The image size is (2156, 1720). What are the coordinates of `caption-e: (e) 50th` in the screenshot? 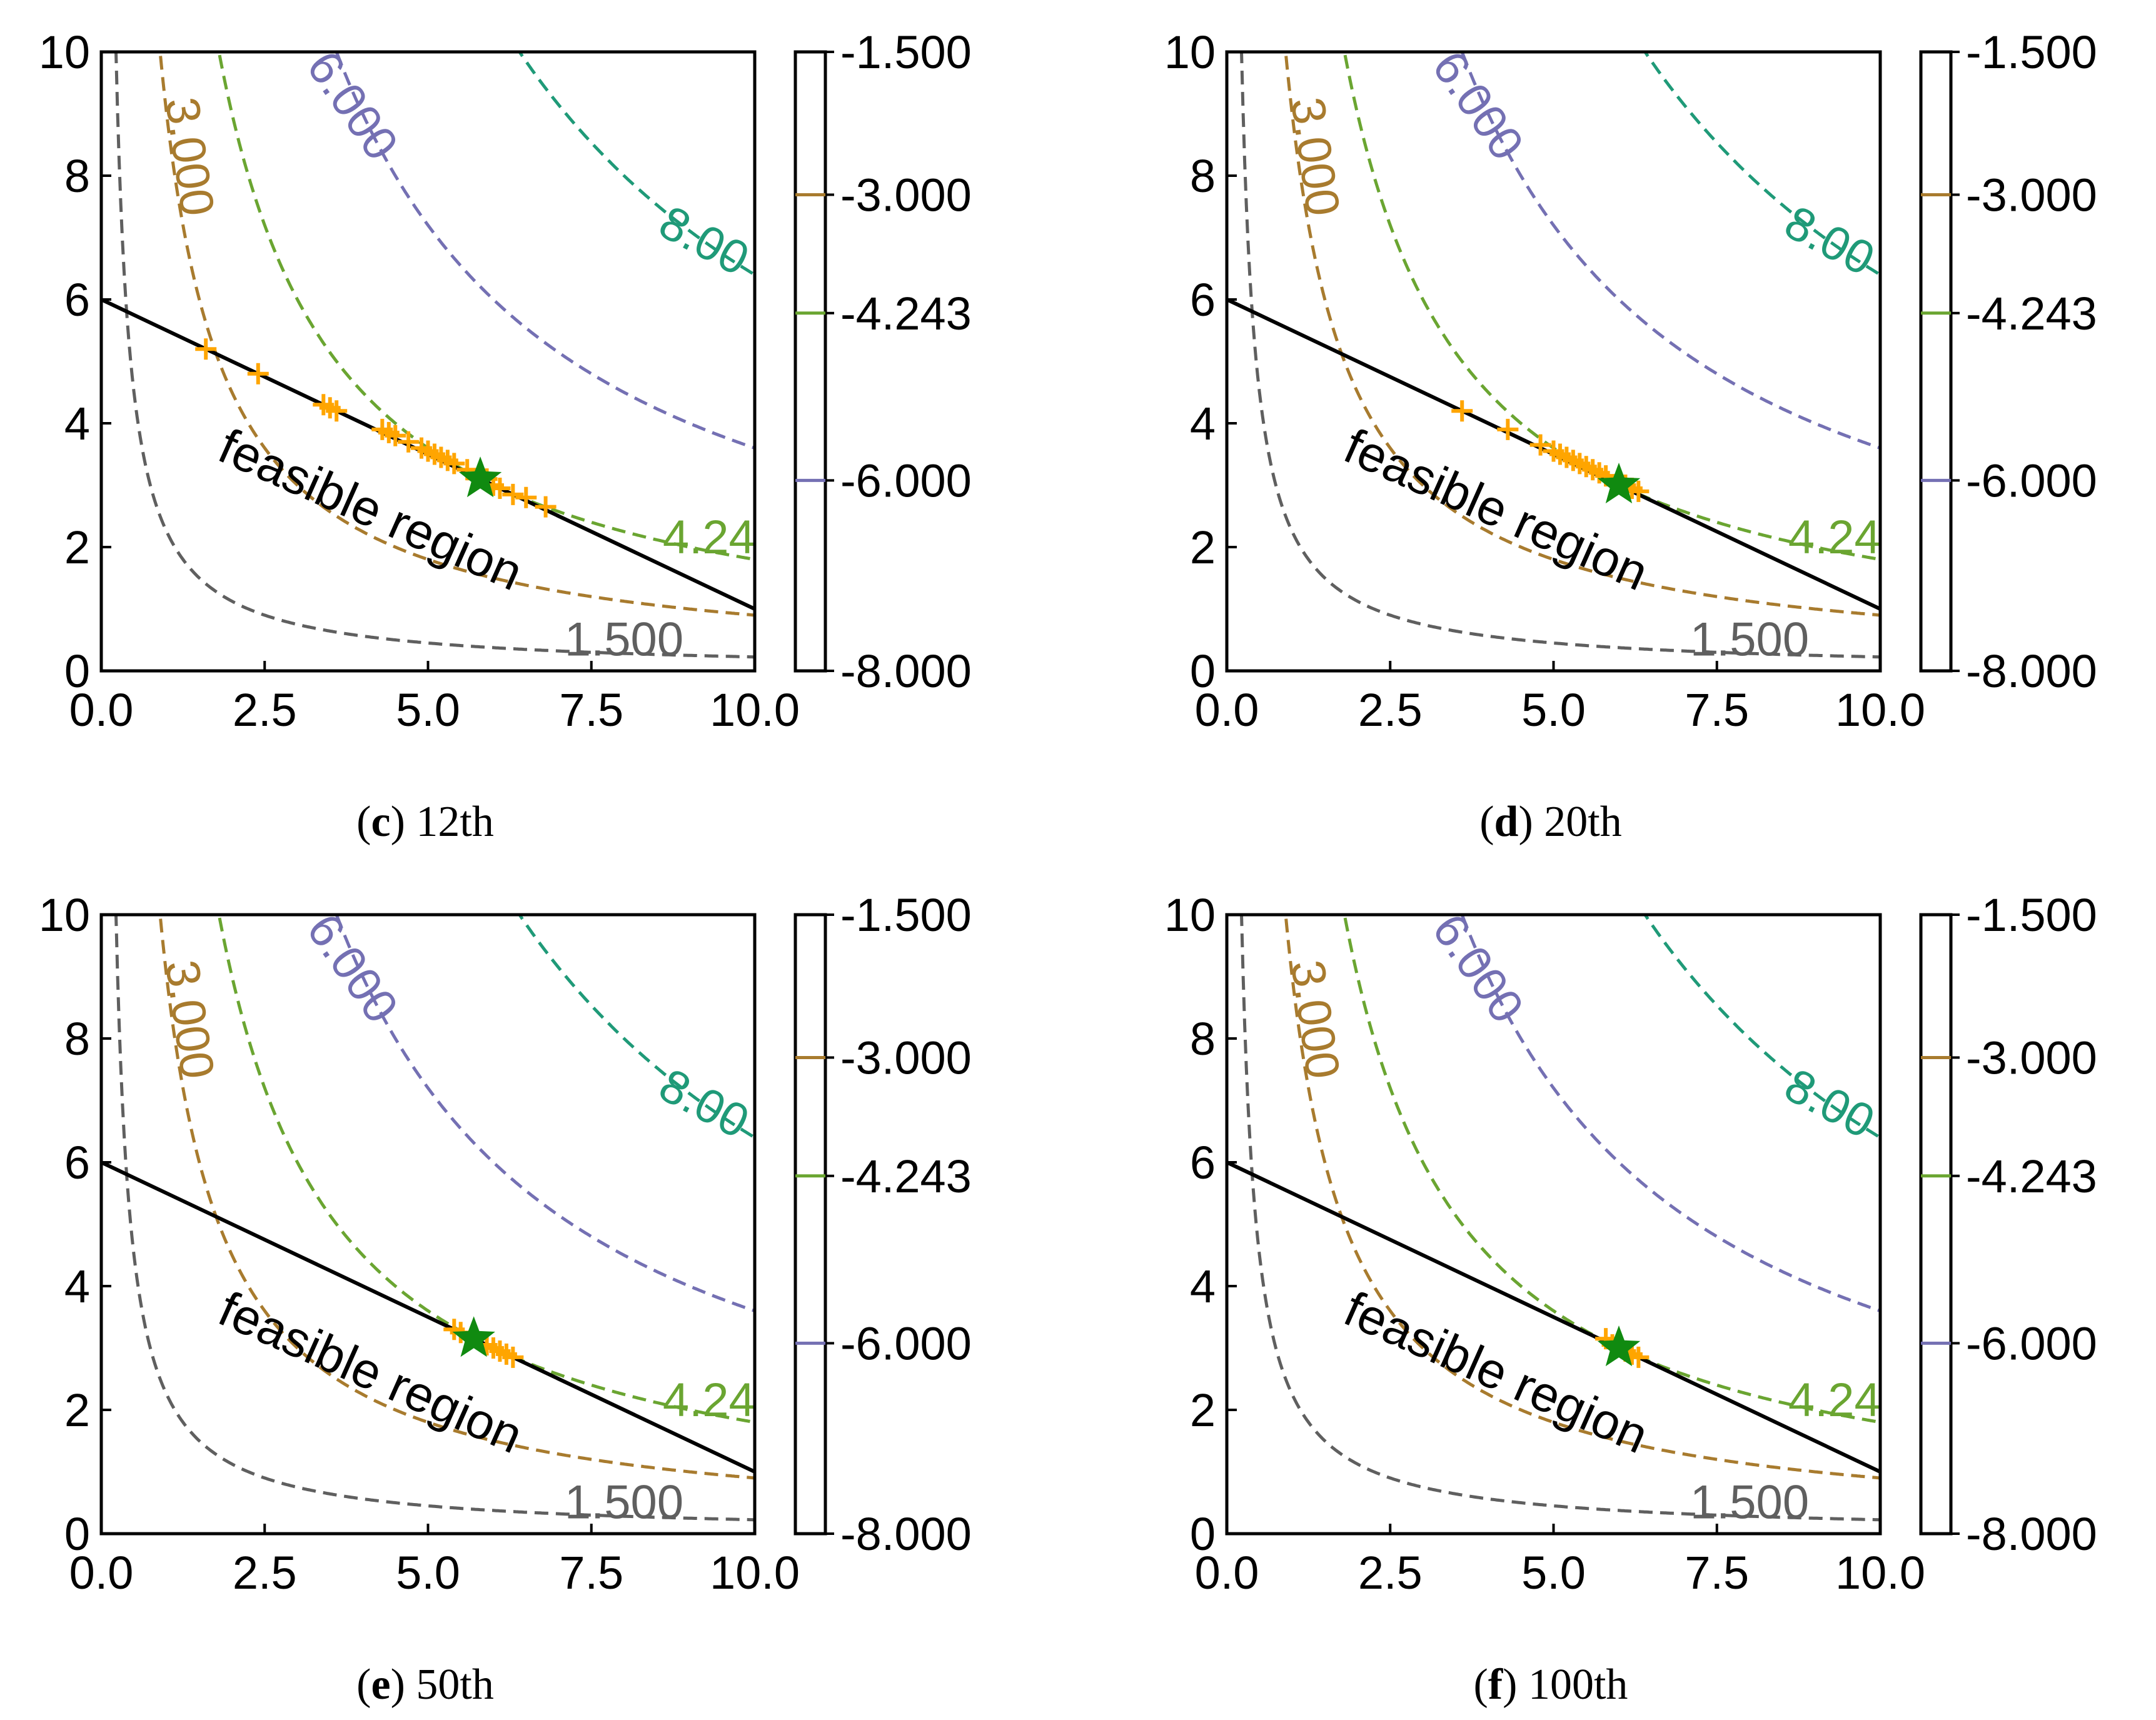 It's located at (425, 1685).